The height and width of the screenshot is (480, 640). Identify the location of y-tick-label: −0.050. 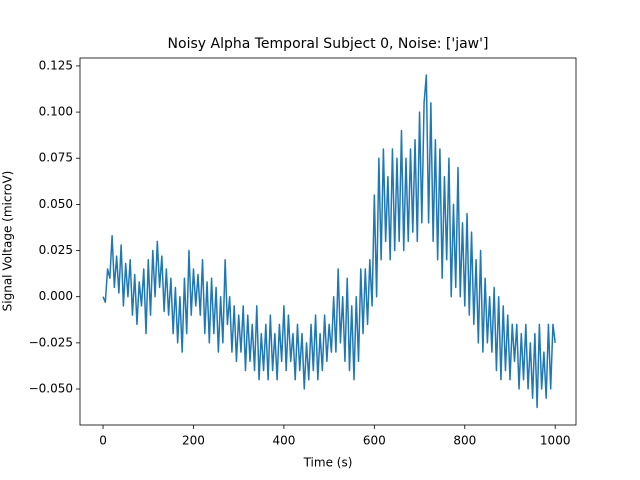
(51, 389).